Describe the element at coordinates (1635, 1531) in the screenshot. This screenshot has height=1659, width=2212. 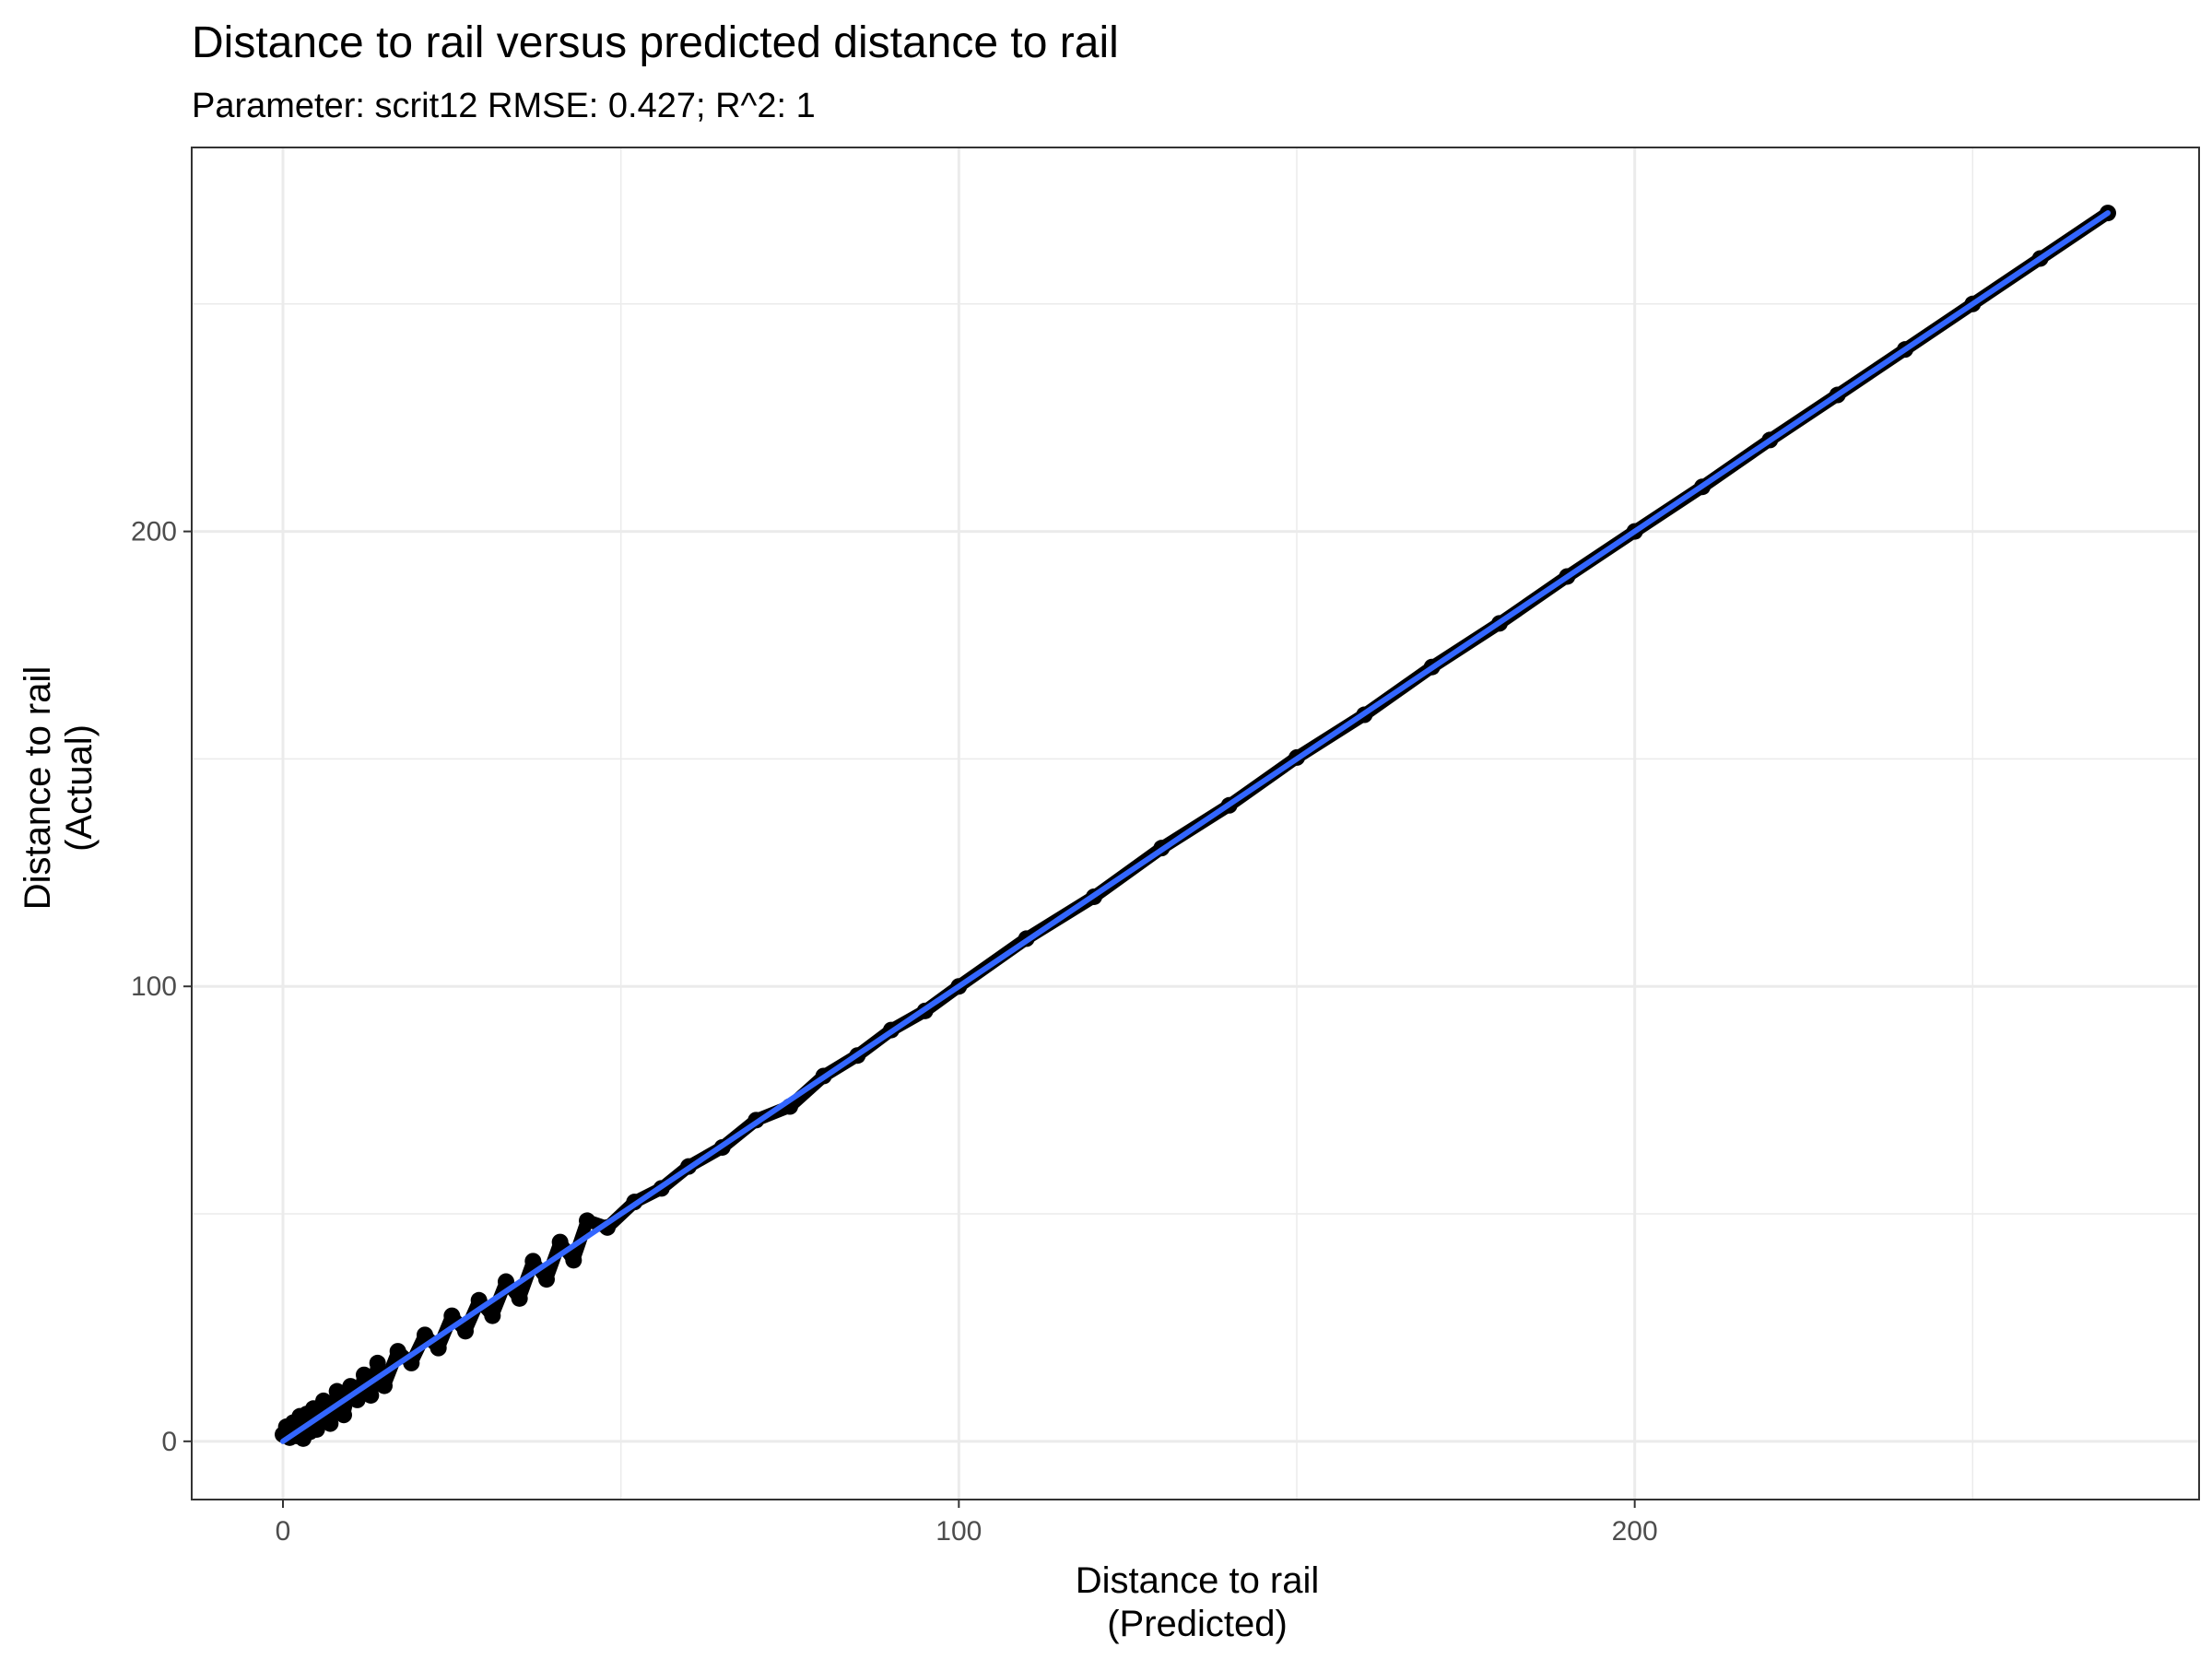
I see `x-tick-label: 200` at that location.